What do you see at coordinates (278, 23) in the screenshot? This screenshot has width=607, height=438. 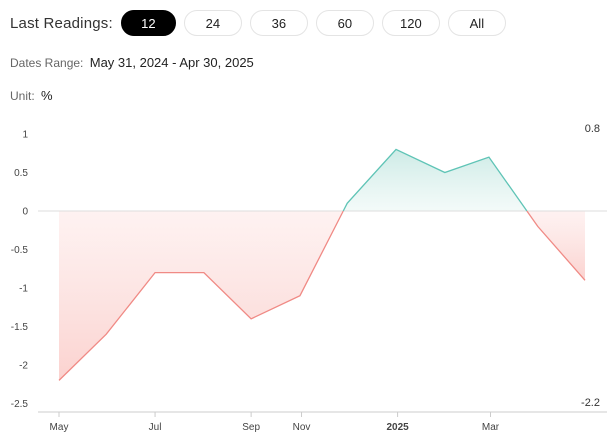 I see `readings-option-36: 36` at bounding box center [278, 23].